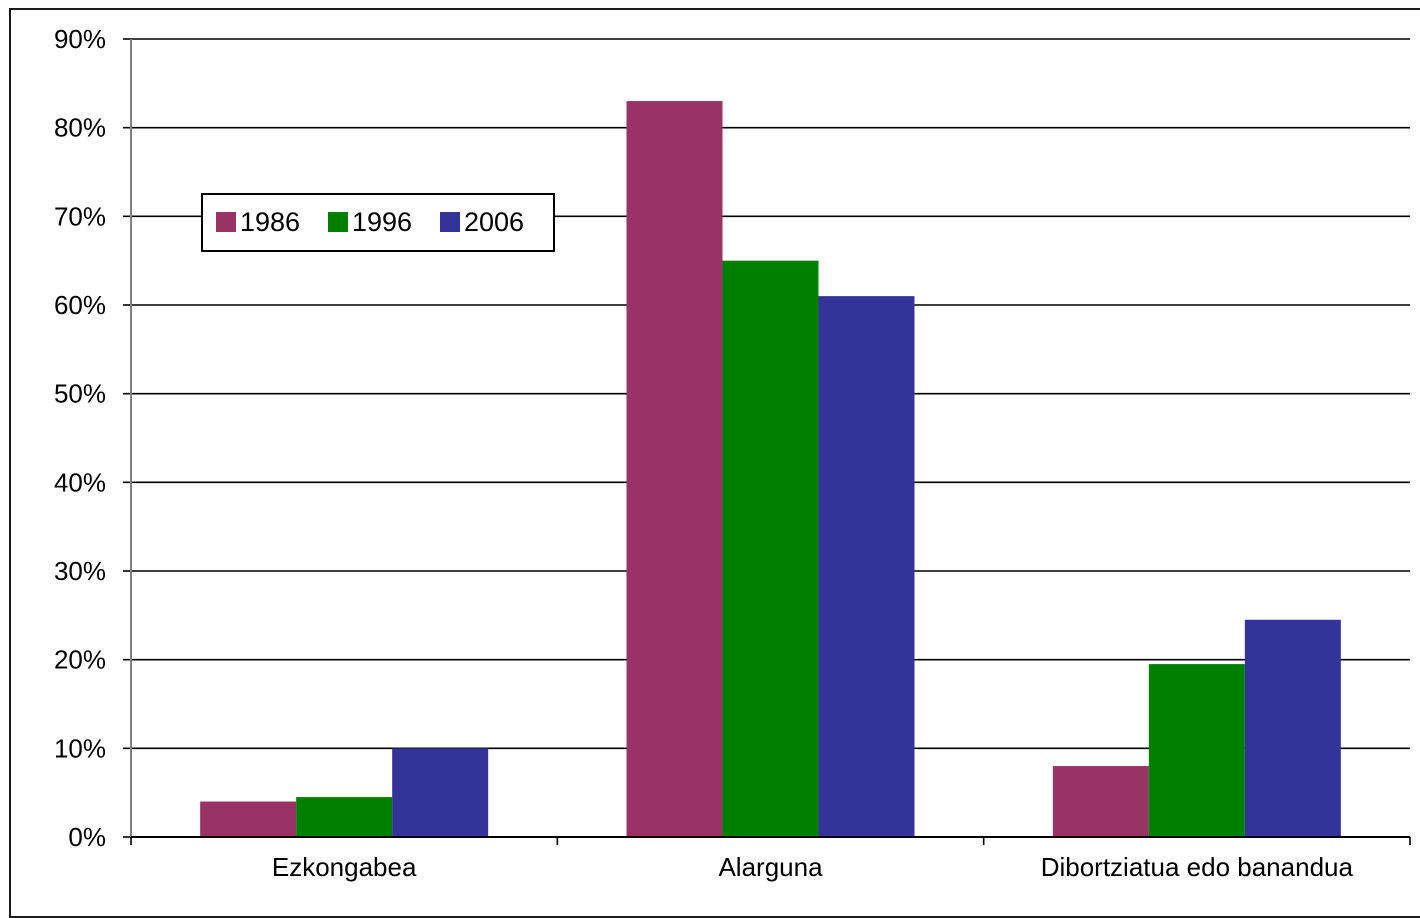 This screenshot has width=1420, height=918. What do you see at coordinates (382, 222) in the screenshot?
I see `legend-label: 1996` at bounding box center [382, 222].